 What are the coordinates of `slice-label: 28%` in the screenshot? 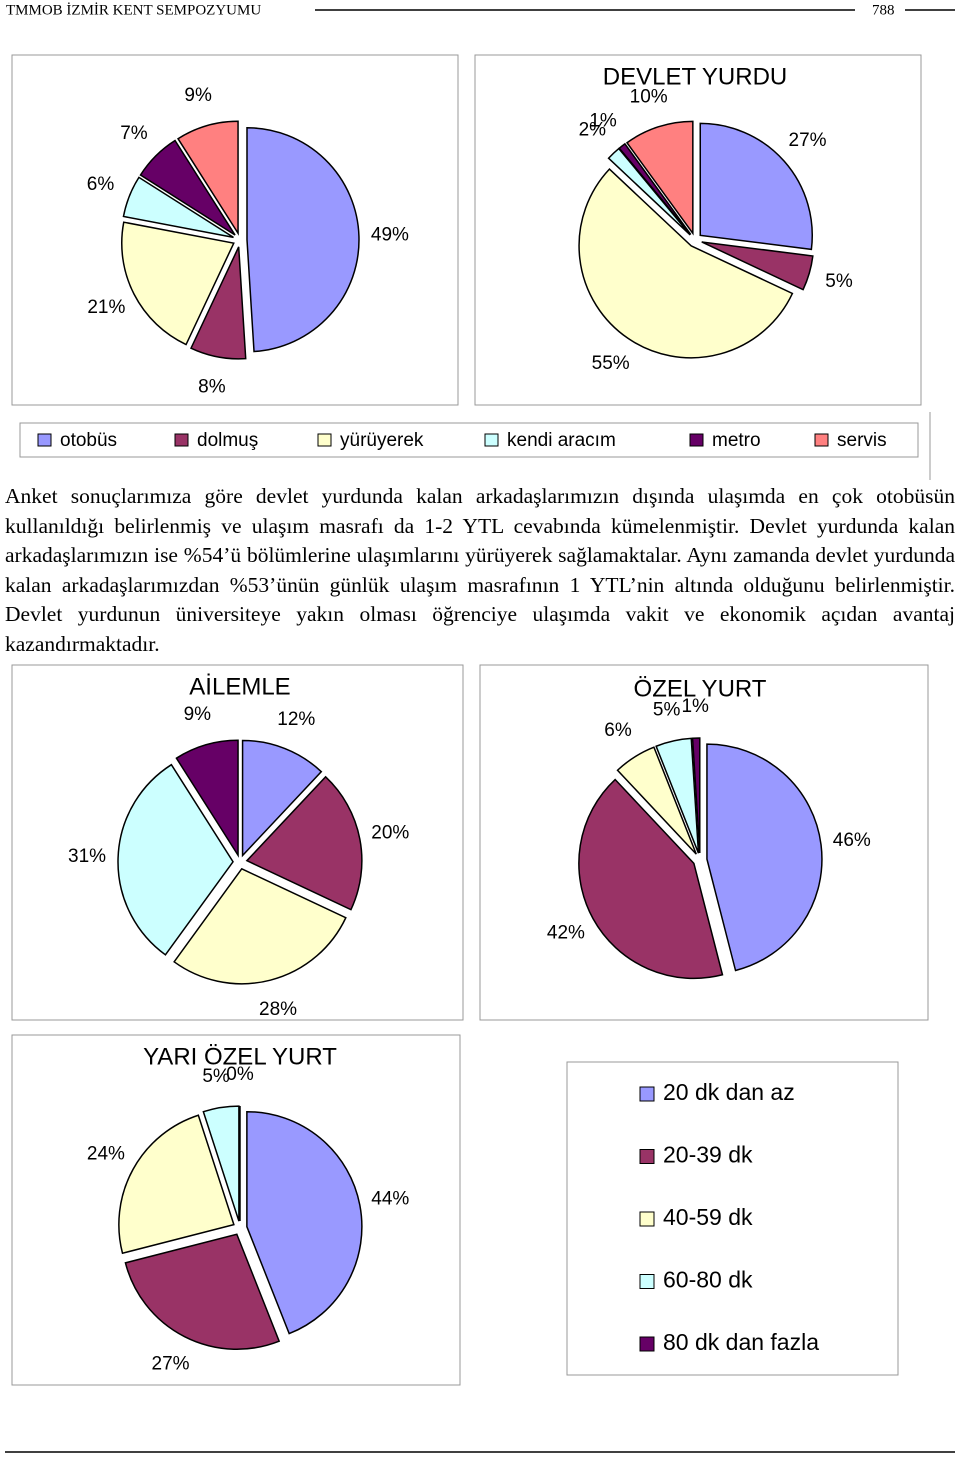 It's located at (278, 1009).